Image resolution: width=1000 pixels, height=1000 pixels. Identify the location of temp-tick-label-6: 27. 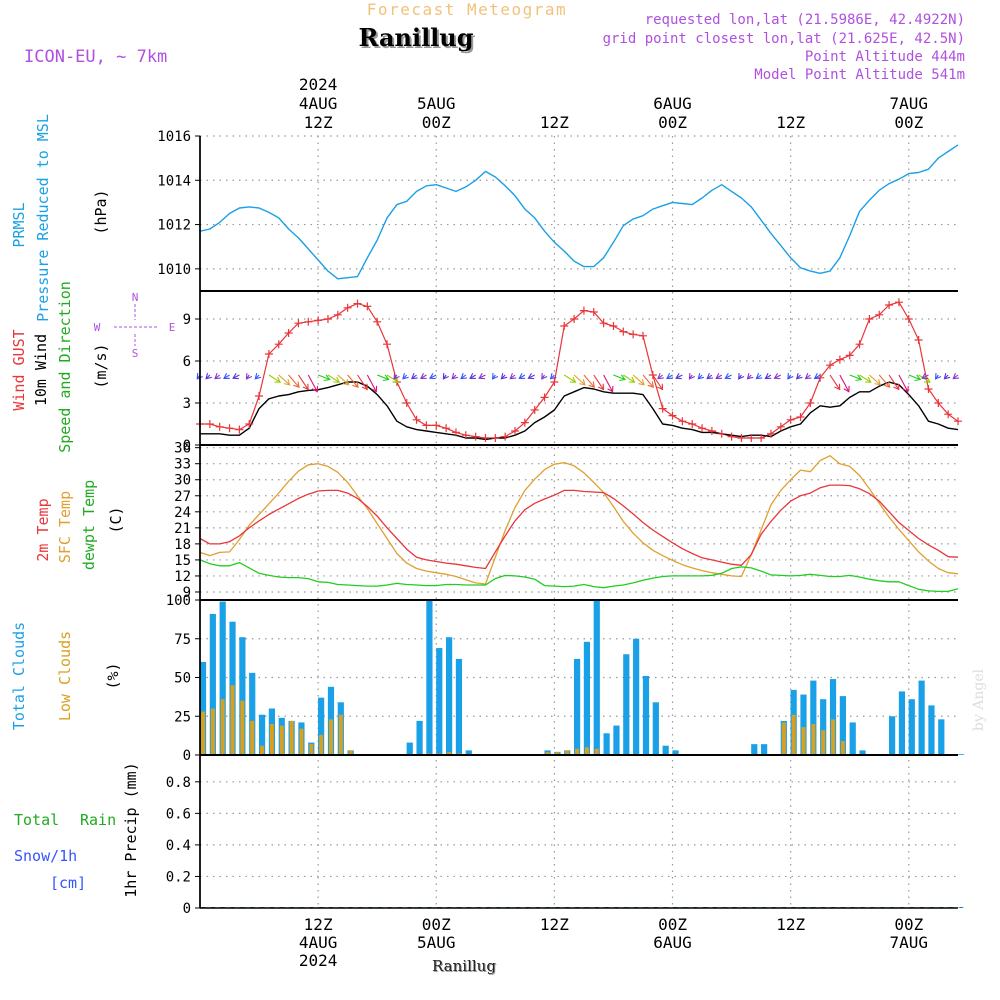
(182, 497).